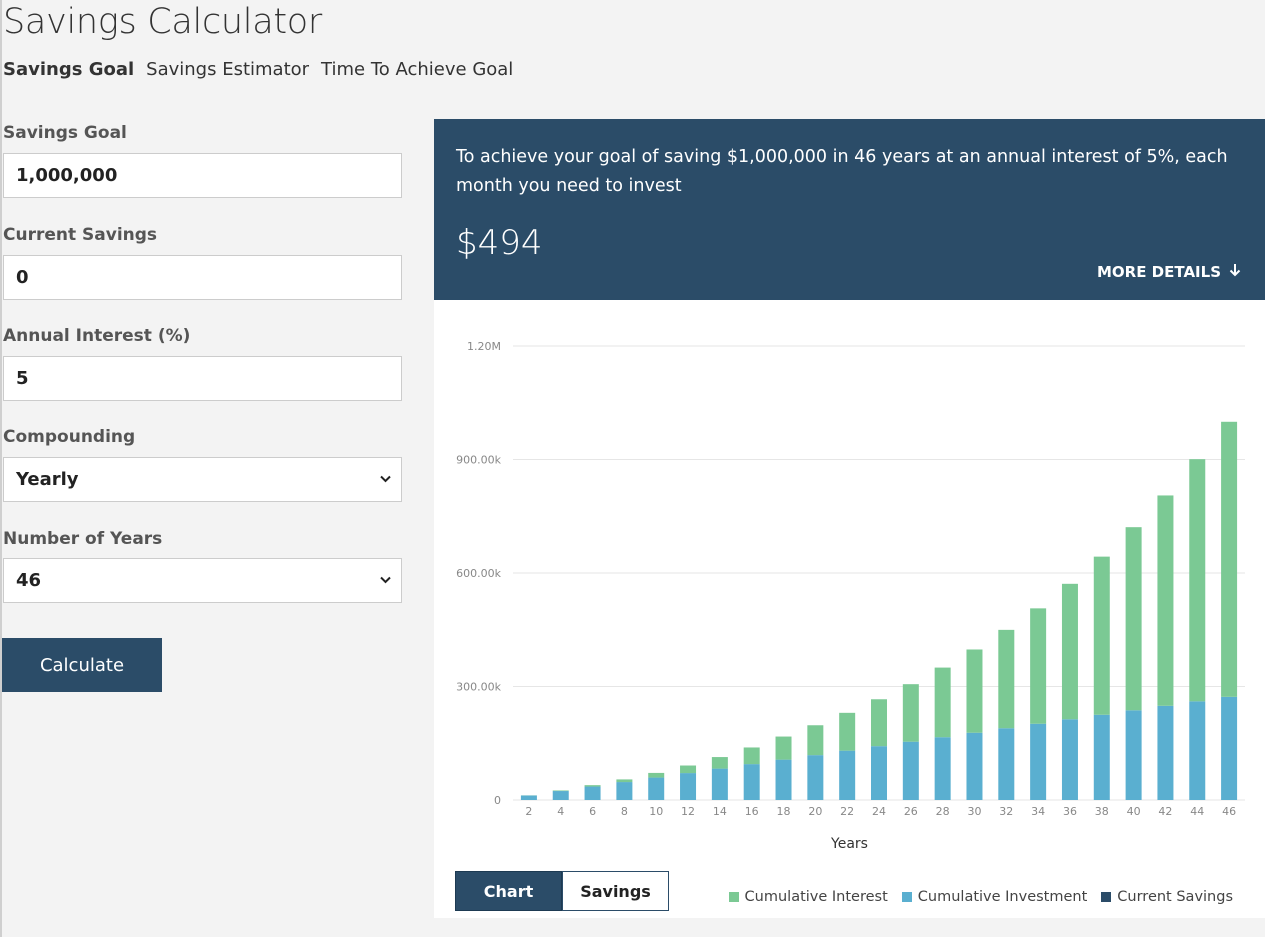 This screenshot has height=937, width=1265. What do you see at coordinates (478, 460) in the screenshot?
I see `y-tick-label: 900.00k` at bounding box center [478, 460].